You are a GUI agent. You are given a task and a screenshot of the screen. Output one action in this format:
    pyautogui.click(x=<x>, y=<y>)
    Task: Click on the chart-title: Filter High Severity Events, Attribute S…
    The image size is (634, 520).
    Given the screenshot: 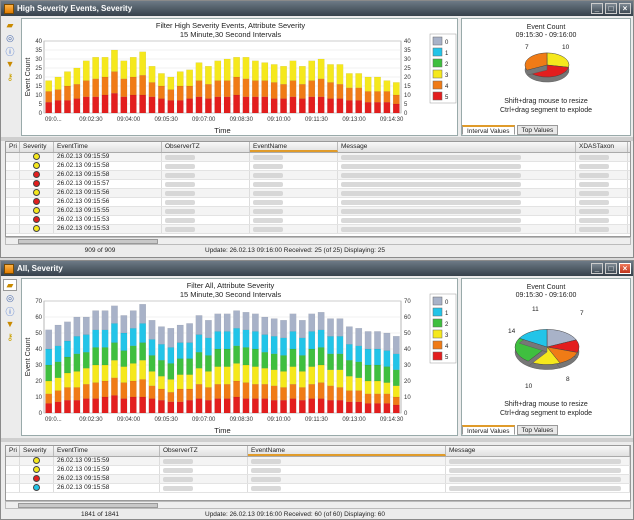 What is the action you would take?
    pyautogui.click(x=230, y=25)
    